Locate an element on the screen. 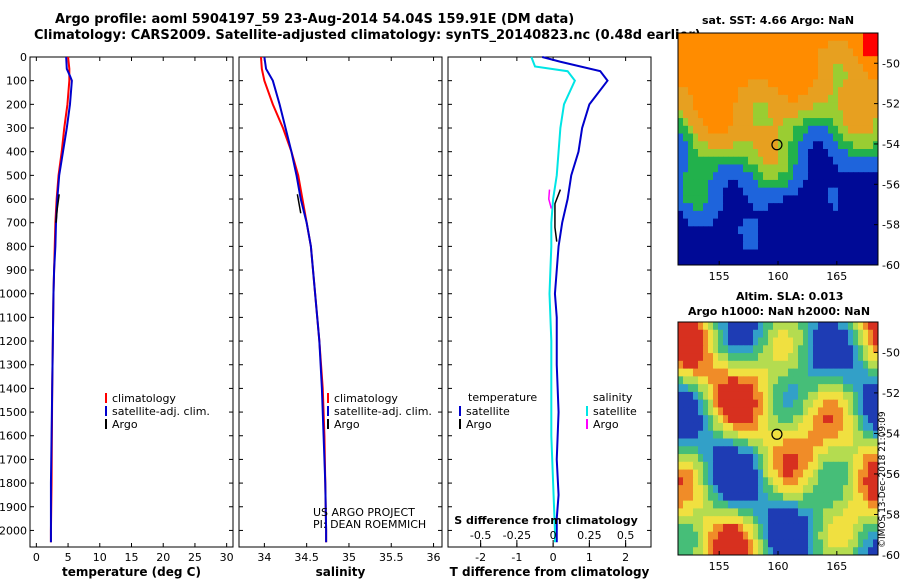 The height and width of the screenshot is (580, 900). temperature-xtick-label: 15 is located at coordinates (132, 557).